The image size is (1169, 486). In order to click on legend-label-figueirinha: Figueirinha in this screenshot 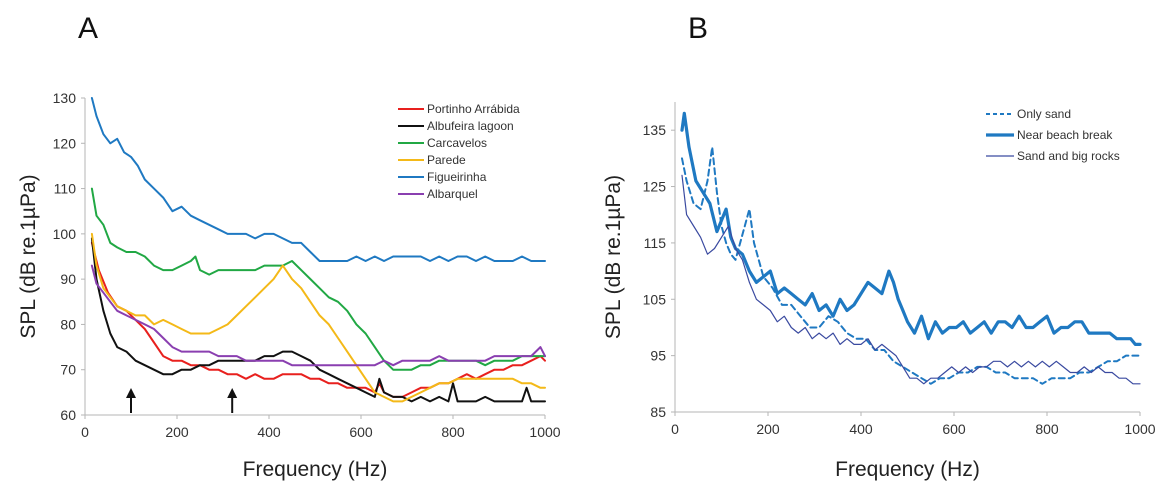, I will do `click(457, 177)`.